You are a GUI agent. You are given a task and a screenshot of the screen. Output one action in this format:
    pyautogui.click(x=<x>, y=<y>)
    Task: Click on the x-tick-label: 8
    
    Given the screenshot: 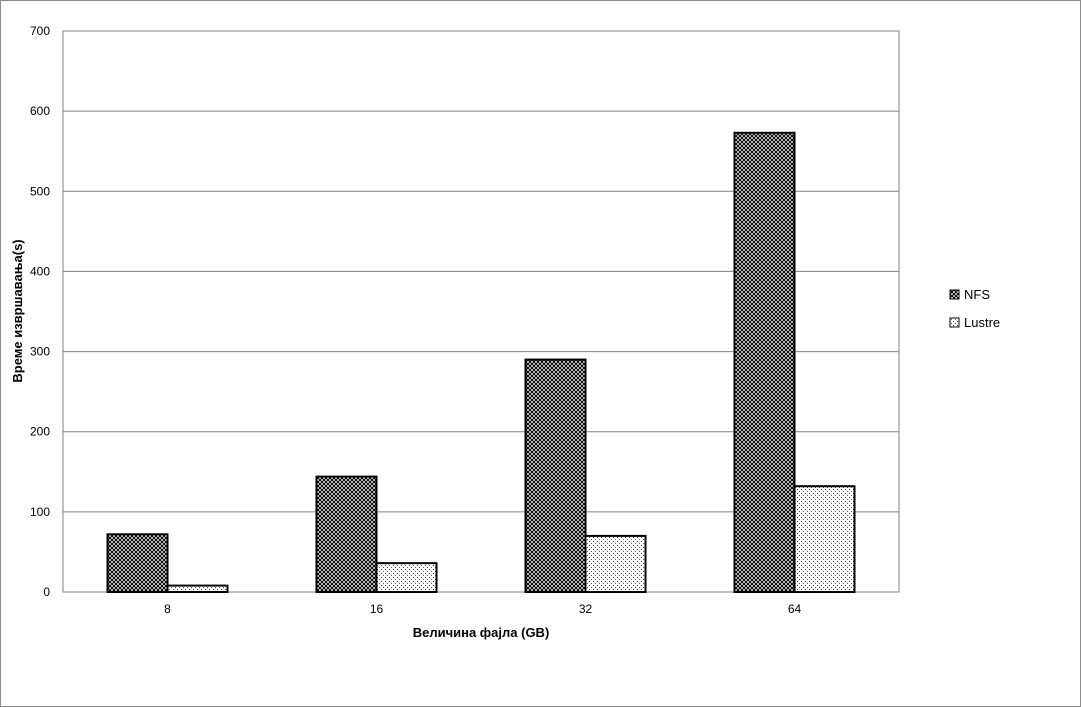 What is the action you would take?
    pyautogui.click(x=167, y=609)
    